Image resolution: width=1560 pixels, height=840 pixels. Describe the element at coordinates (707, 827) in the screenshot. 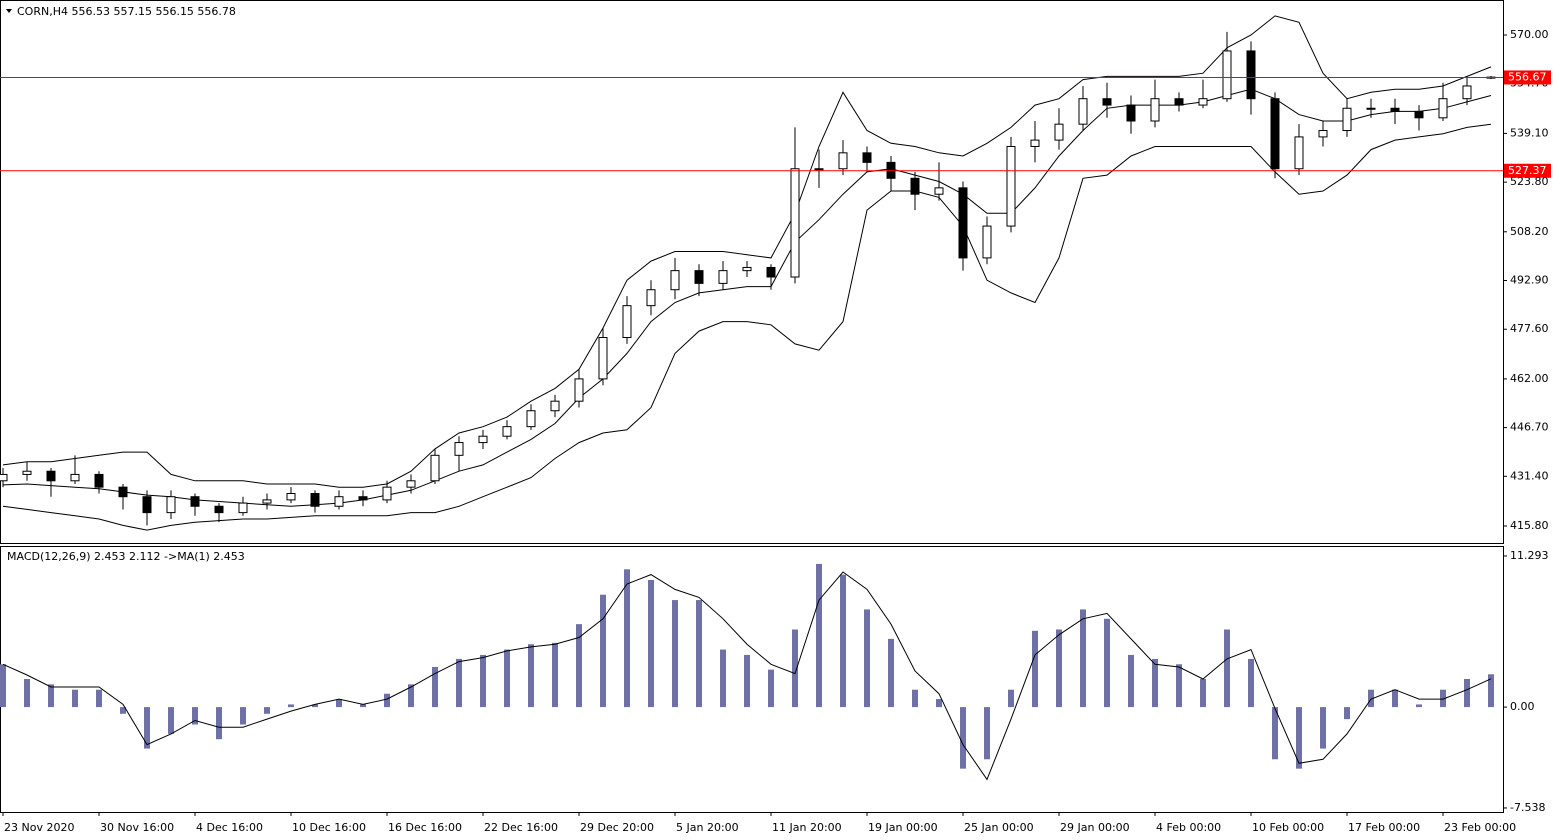

I see `x-tick-label: 5 Jan 20:00` at that location.